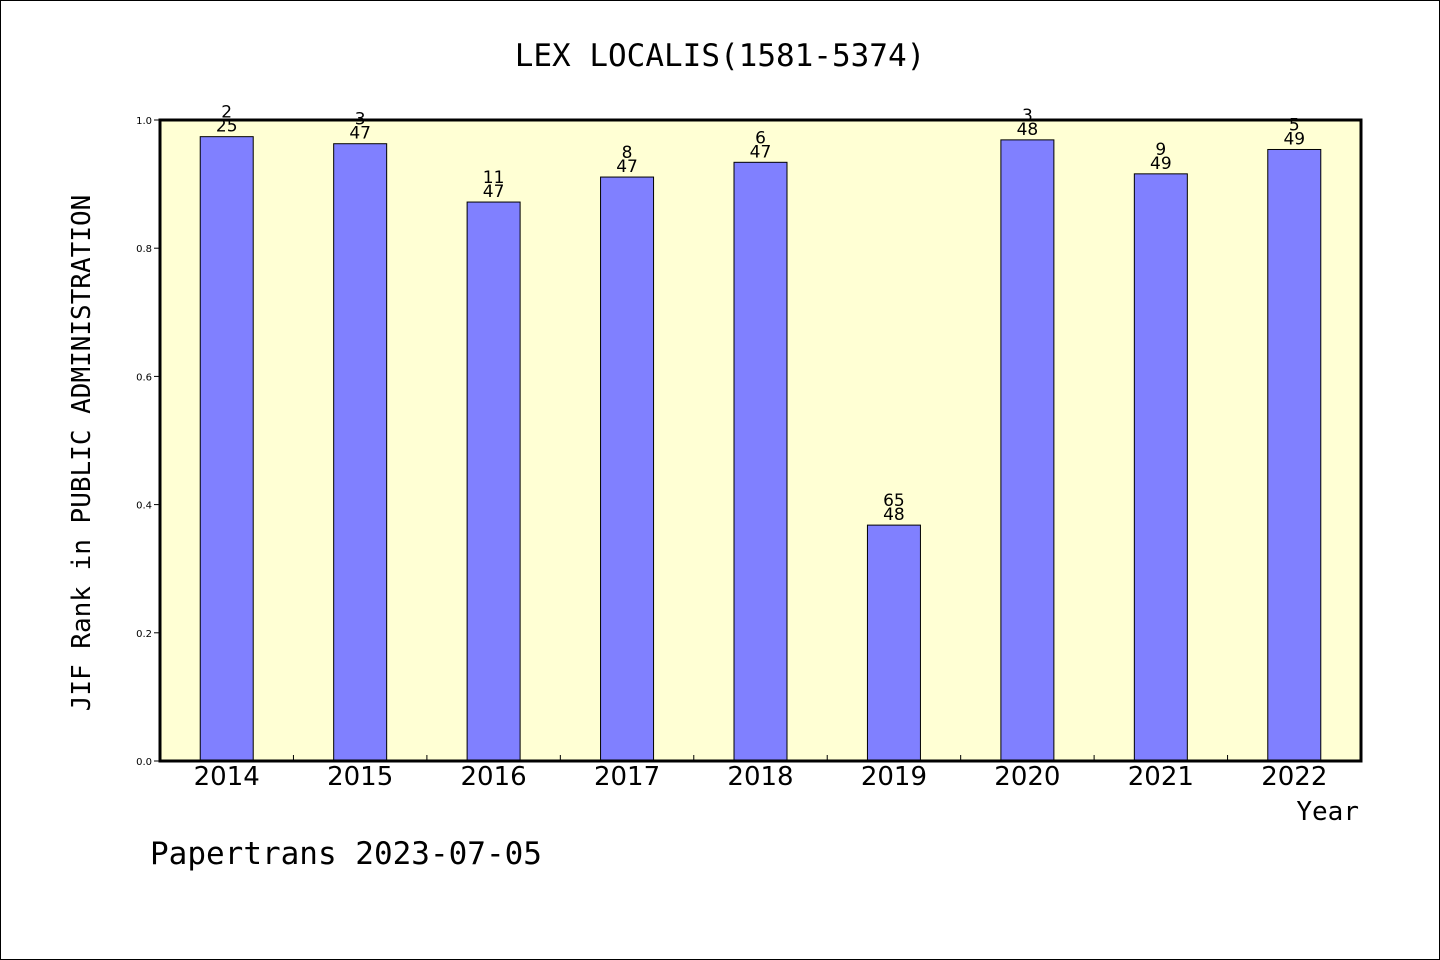 This screenshot has width=1440, height=960. What do you see at coordinates (144, 249) in the screenshot?
I see `y-tick-label: 0.8` at bounding box center [144, 249].